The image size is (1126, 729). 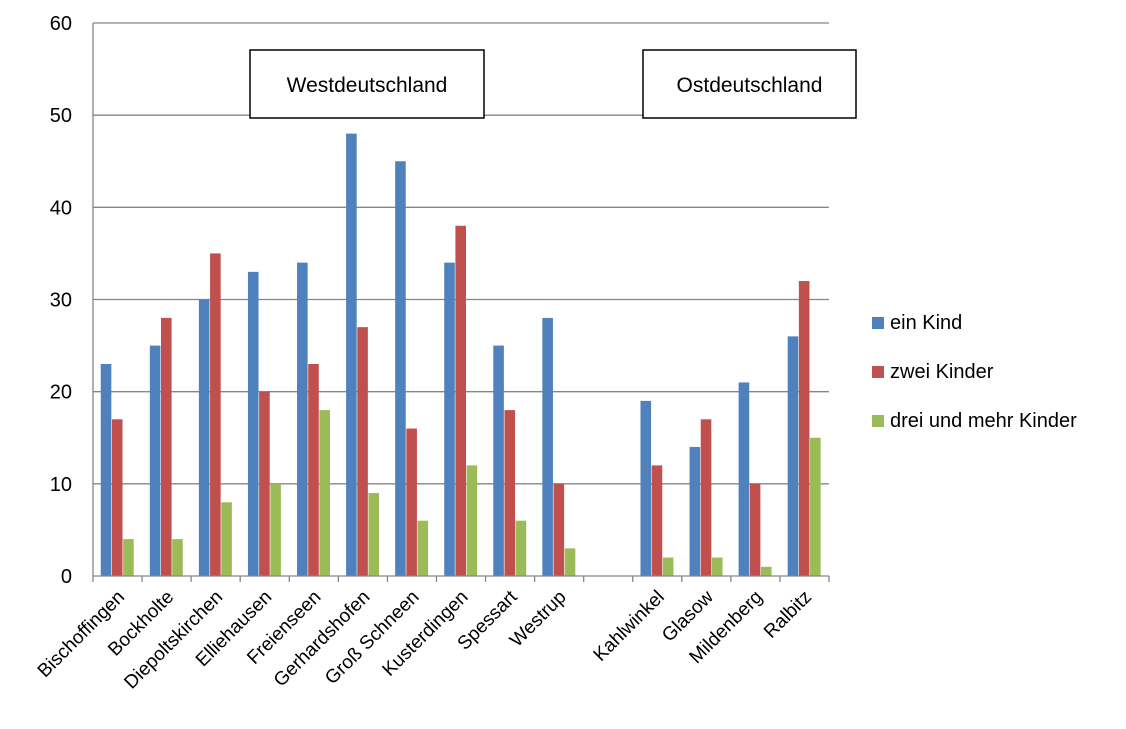 I want to click on legend: ein Kind zwei Kinder drei und mehr Kinder, so click(x=974, y=372).